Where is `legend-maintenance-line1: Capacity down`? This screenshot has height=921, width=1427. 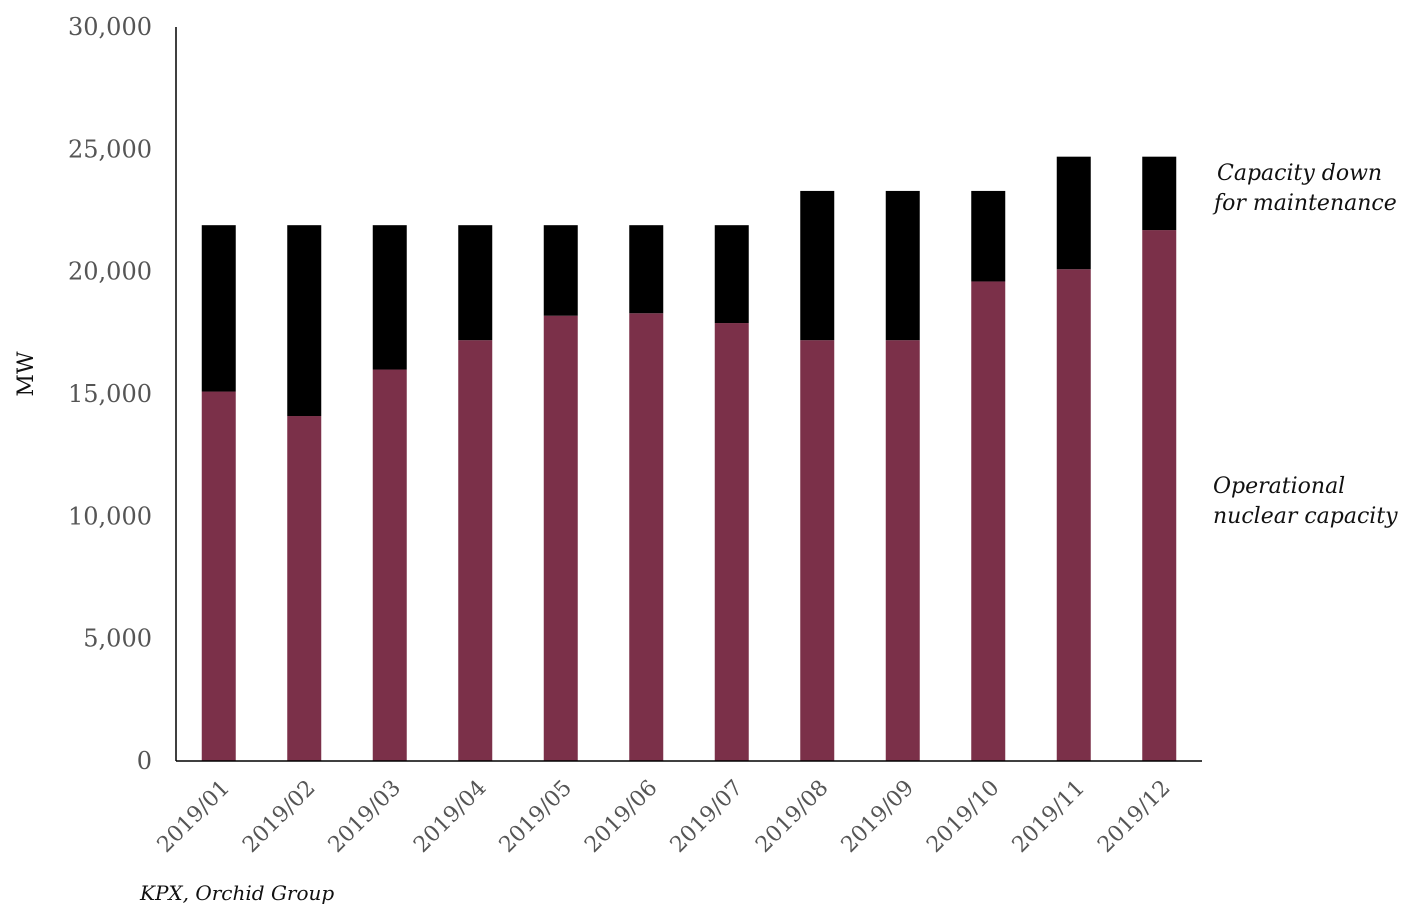 legend-maintenance-line1: Capacity down is located at coordinates (1299, 173).